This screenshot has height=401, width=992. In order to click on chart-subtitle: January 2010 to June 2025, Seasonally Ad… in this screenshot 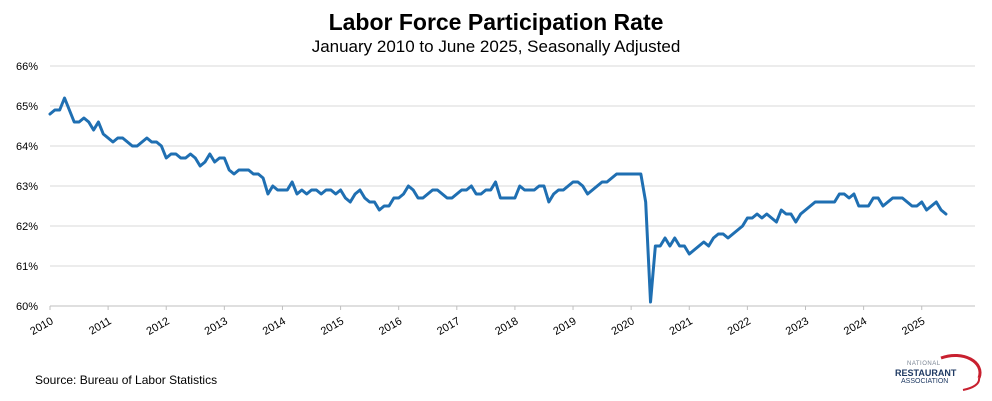, I will do `click(496, 46)`.